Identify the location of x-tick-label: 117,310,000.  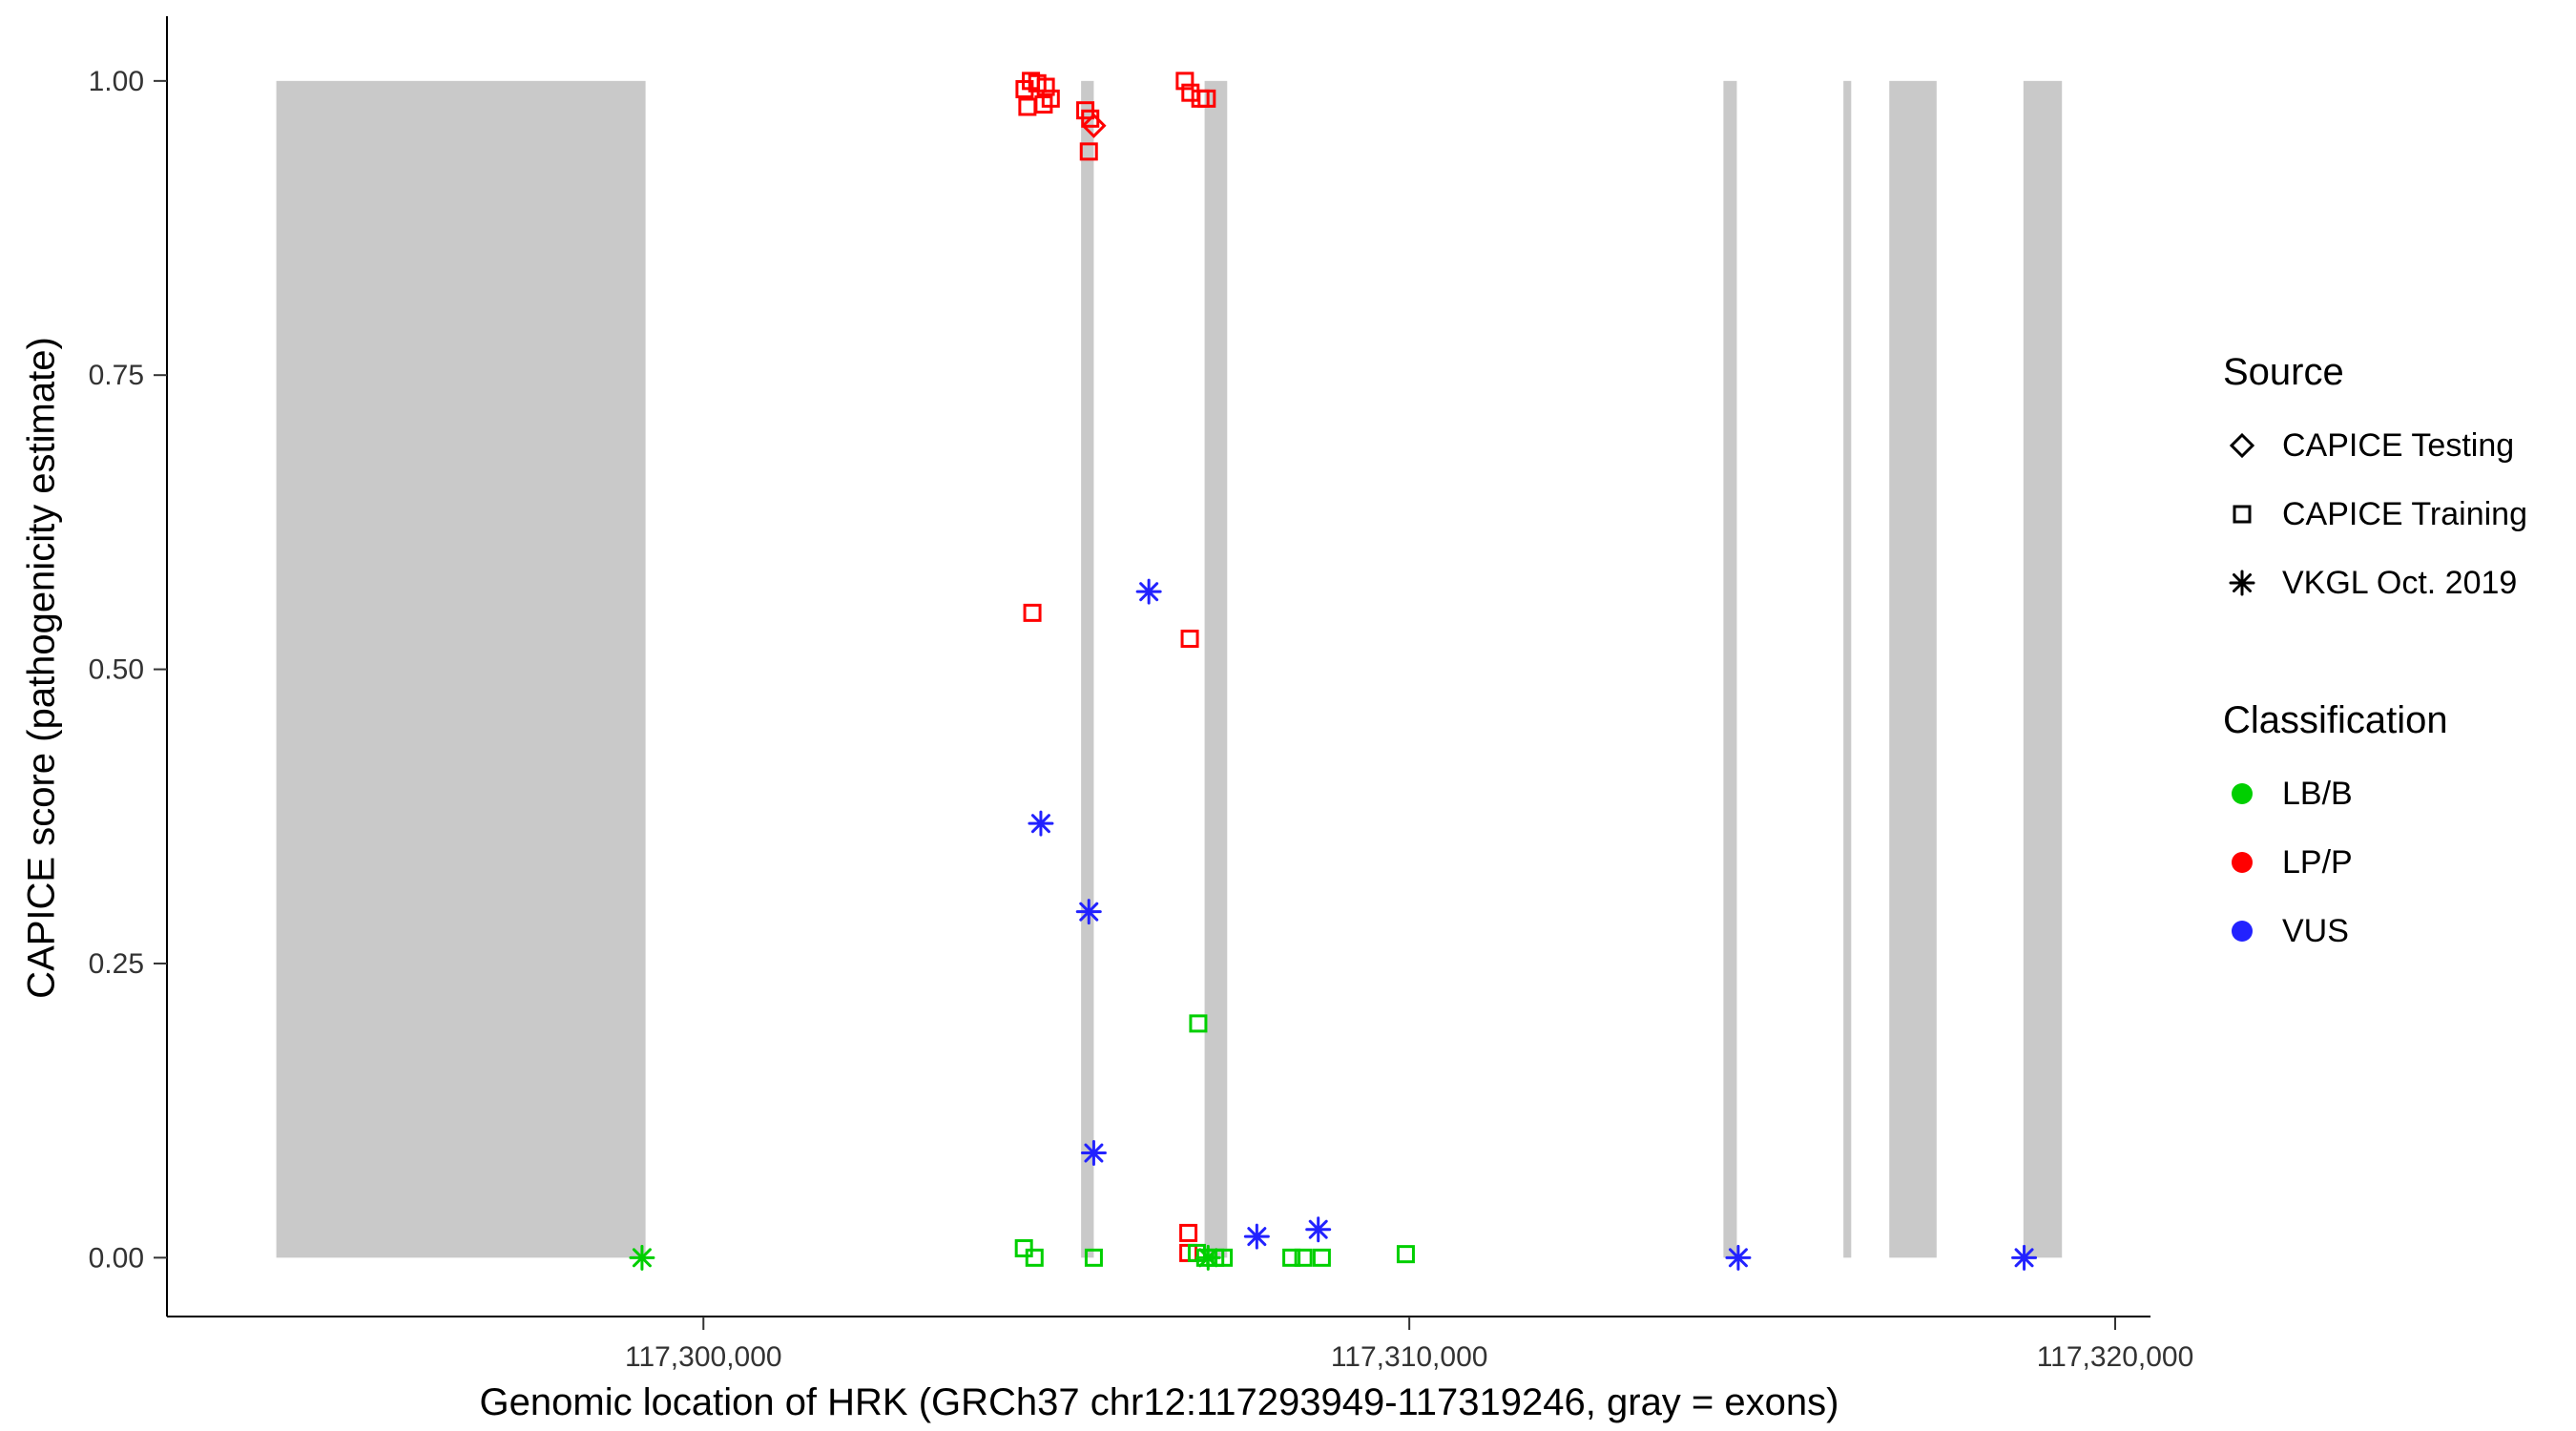
(1409, 1357).